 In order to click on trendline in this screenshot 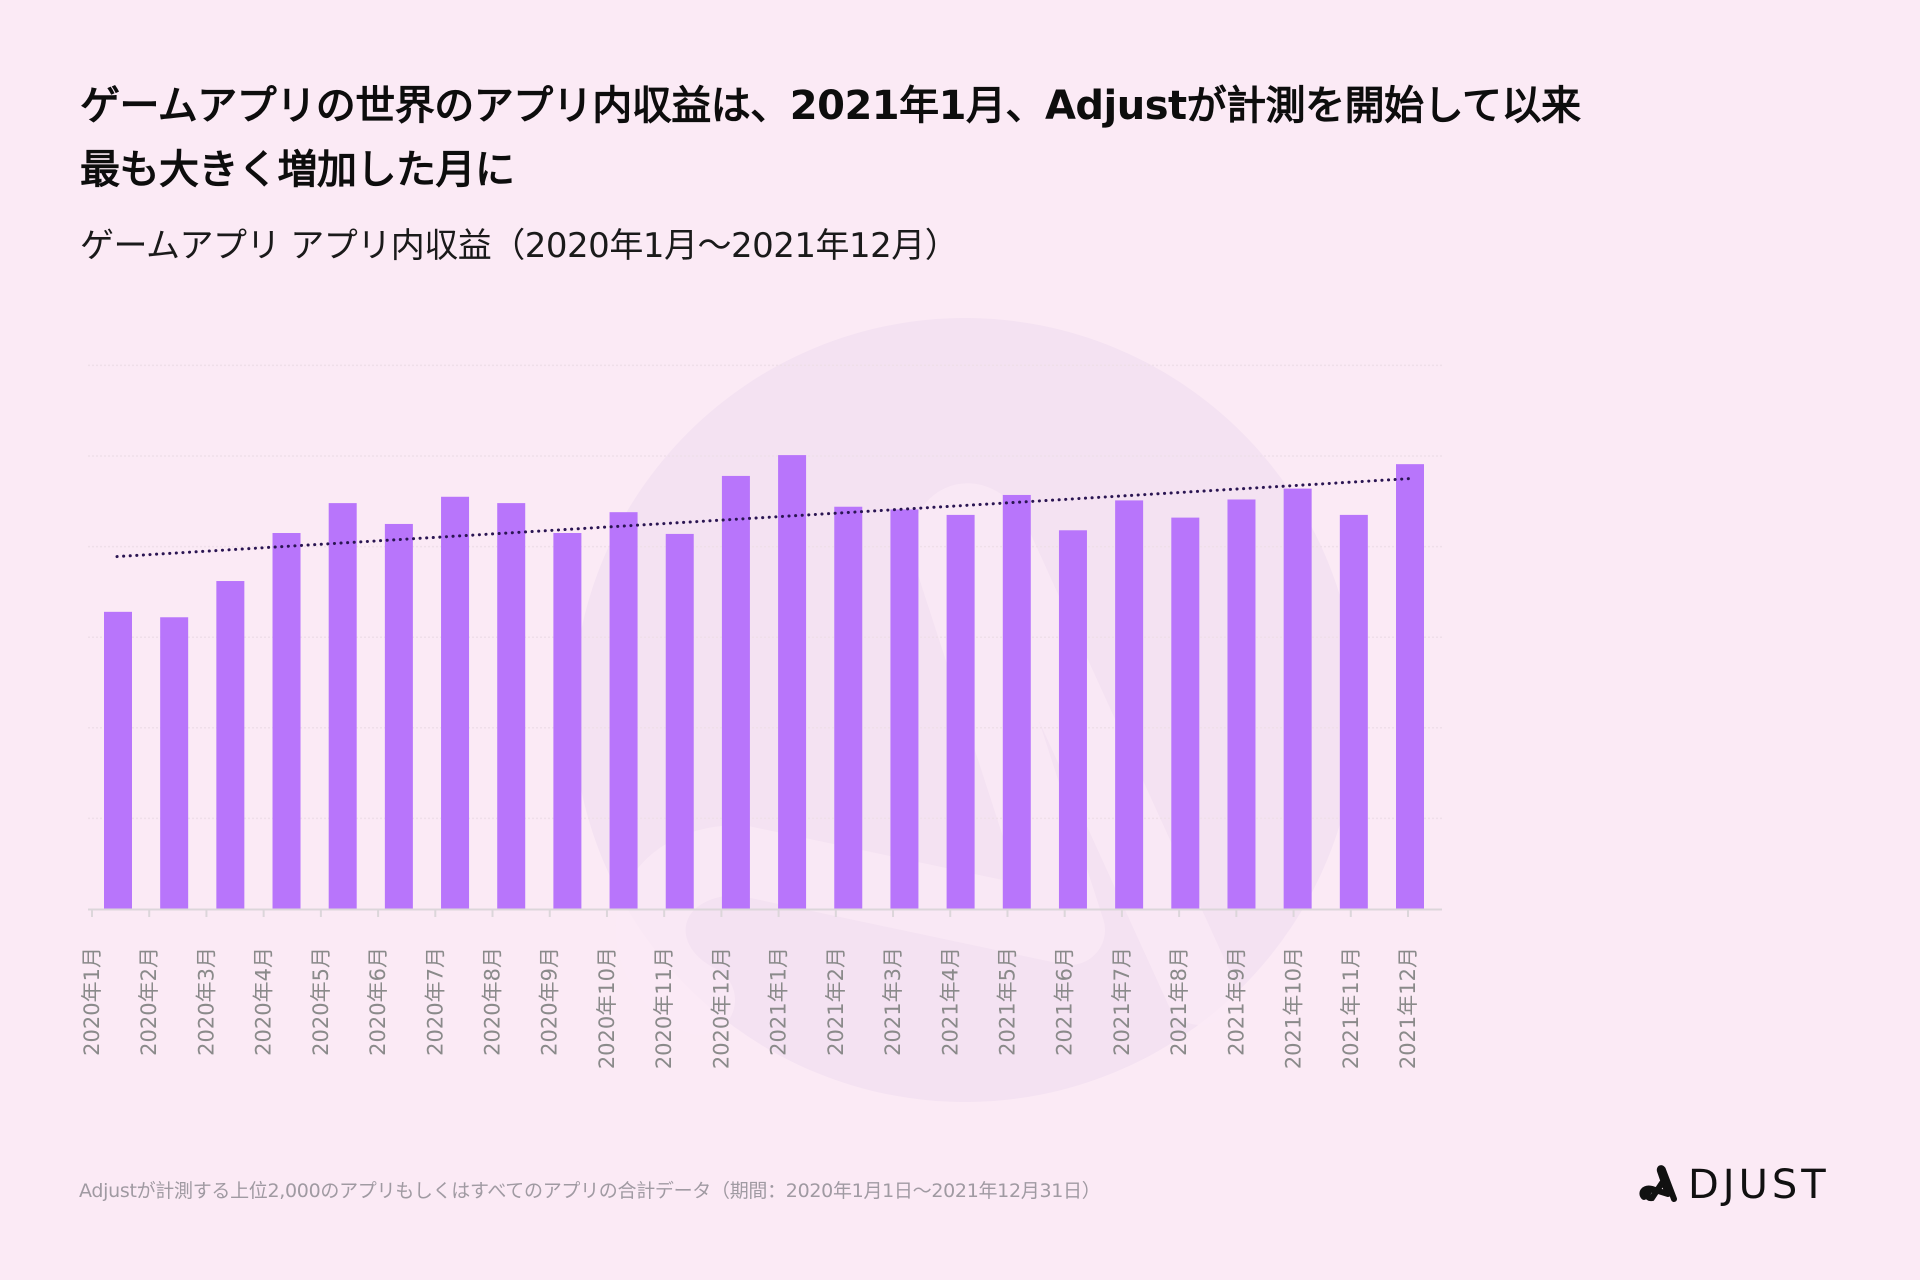, I will do `click(763, 518)`.